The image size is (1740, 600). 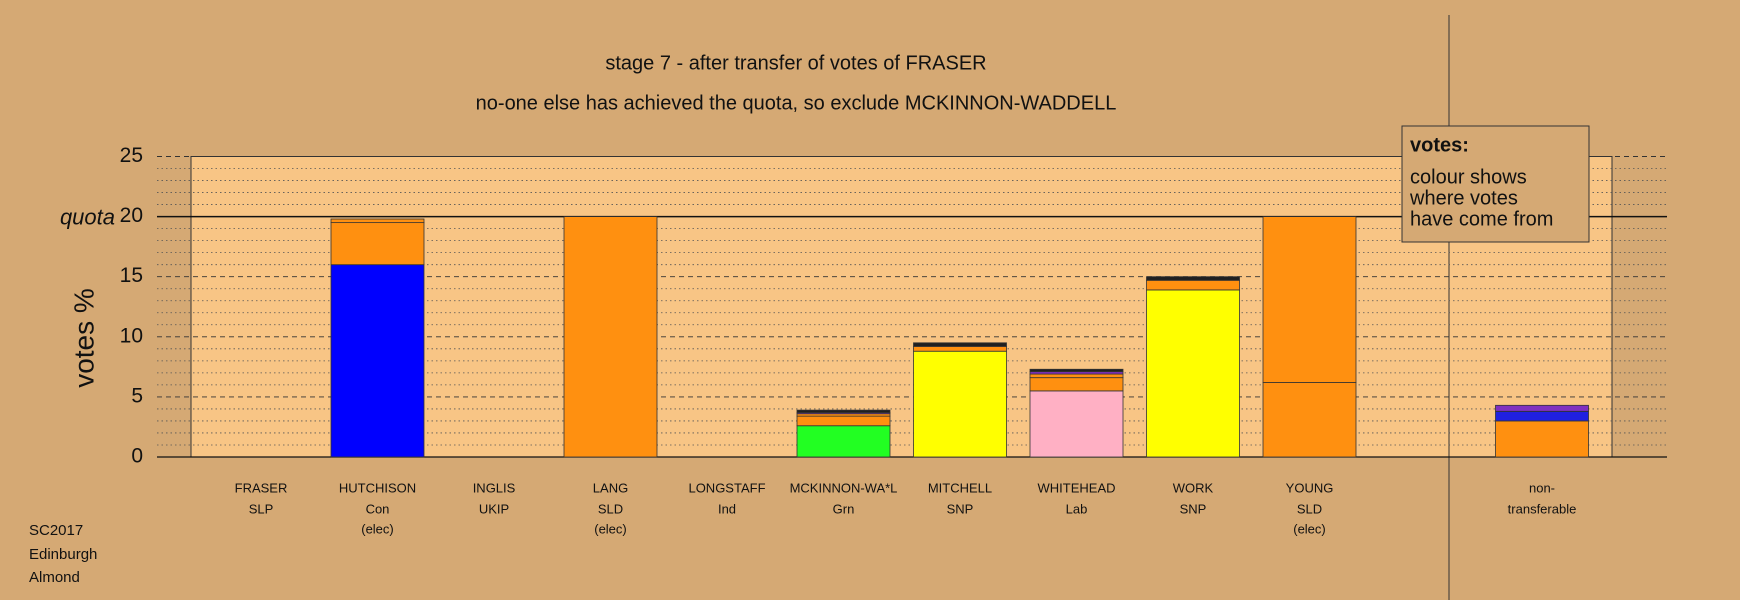 What do you see at coordinates (261, 508) in the screenshot?
I see `party-label: SLP` at bounding box center [261, 508].